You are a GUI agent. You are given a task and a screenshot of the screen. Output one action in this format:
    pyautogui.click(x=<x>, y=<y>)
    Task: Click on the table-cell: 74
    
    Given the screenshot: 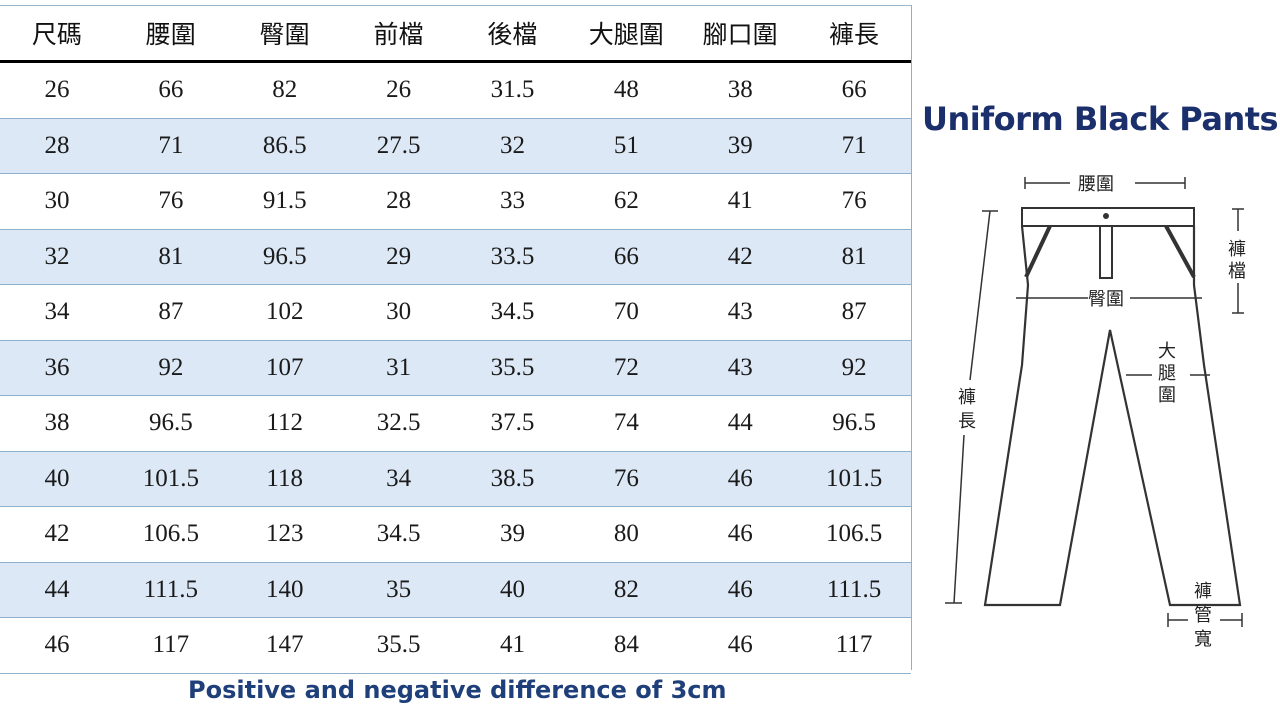 What is the action you would take?
    pyautogui.click(x=626, y=423)
    